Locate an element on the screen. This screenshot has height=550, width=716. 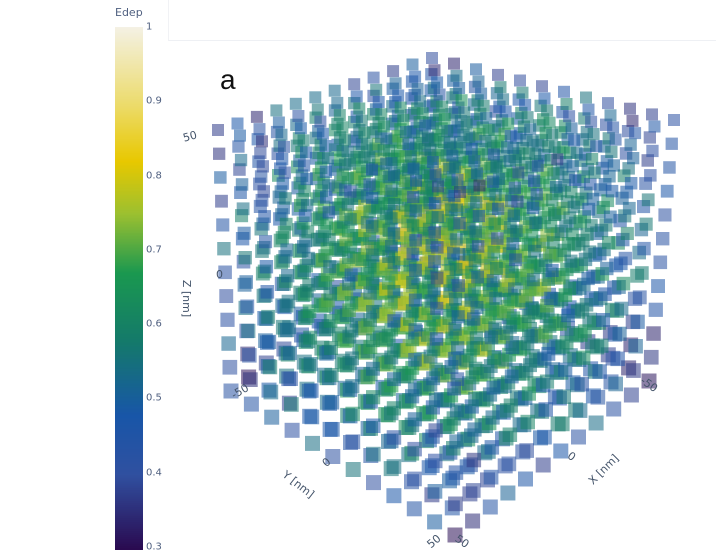
colorbar-tick: 0.3 is located at coordinates (154, 545).